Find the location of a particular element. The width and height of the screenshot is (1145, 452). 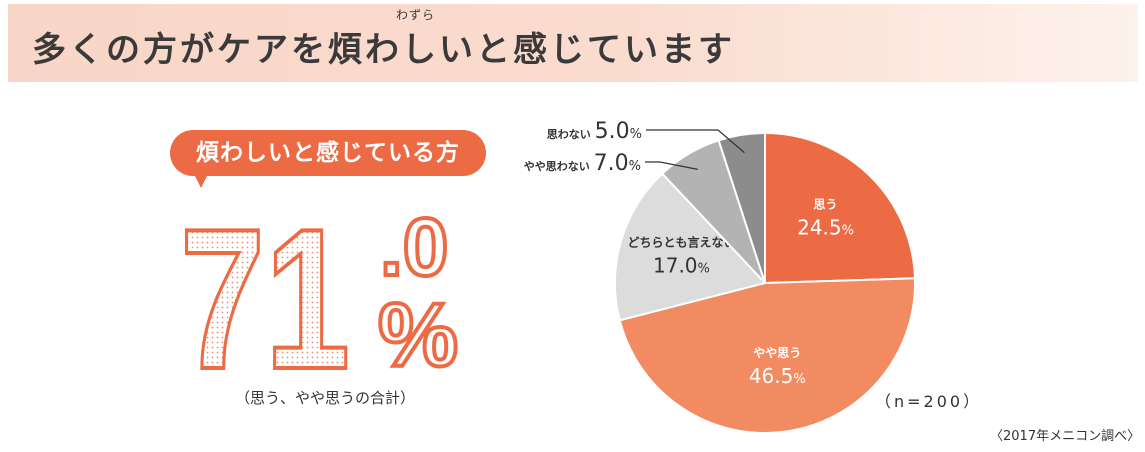

speech-bubble-tail is located at coordinates (201, 179).